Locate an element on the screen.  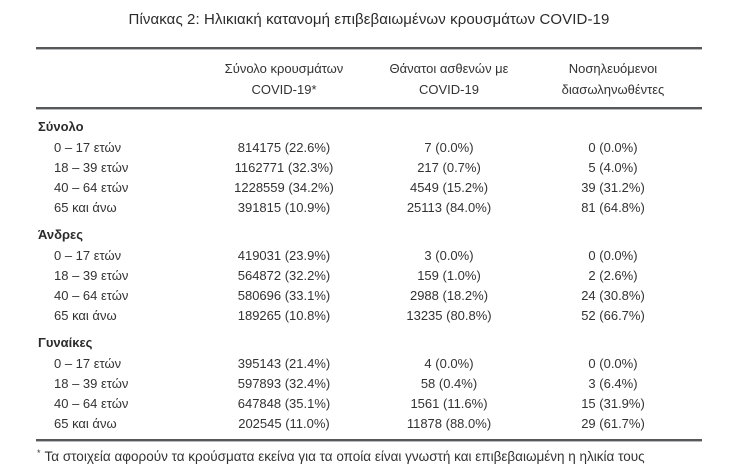
deaths-cell: 159 (1.0%) is located at coordinates (449, 275).